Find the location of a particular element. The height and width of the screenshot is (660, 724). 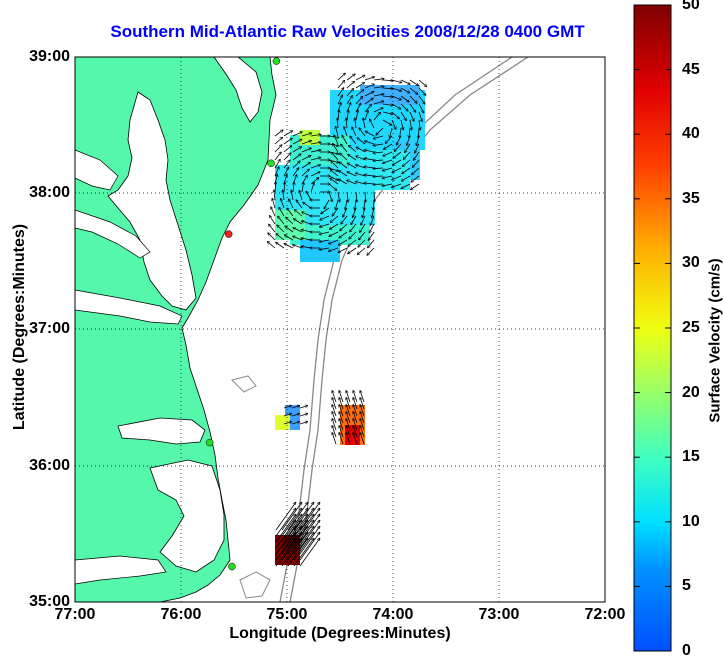

y-tick-label: 39:00 is located at coordinates (49, 56).